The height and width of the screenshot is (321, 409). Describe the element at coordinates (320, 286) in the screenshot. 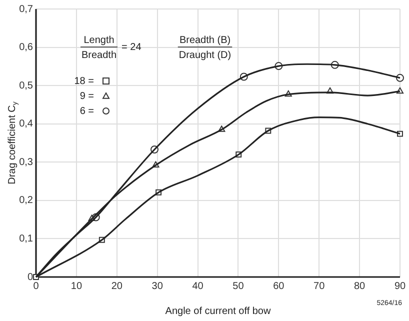

I see `x-tick-label: 70` at that location.